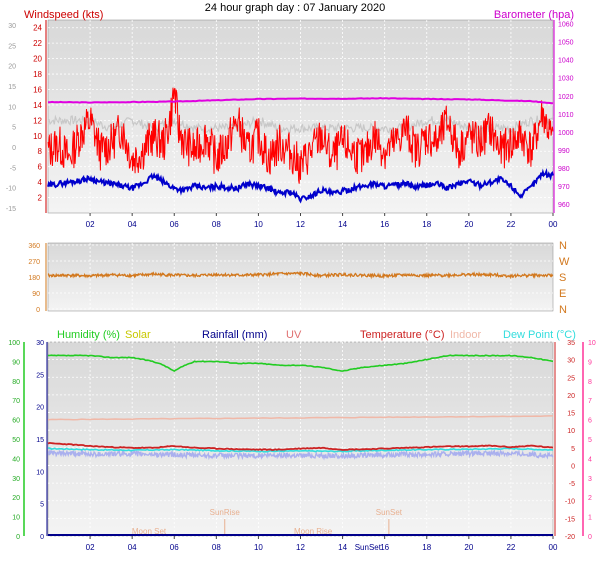 The height and width of the screenshot is (561, 608). What do you see at coordinates (564, 169) in the screenshot?
I see `barometer-tick-label: 980` at bounding box center [564, 169].